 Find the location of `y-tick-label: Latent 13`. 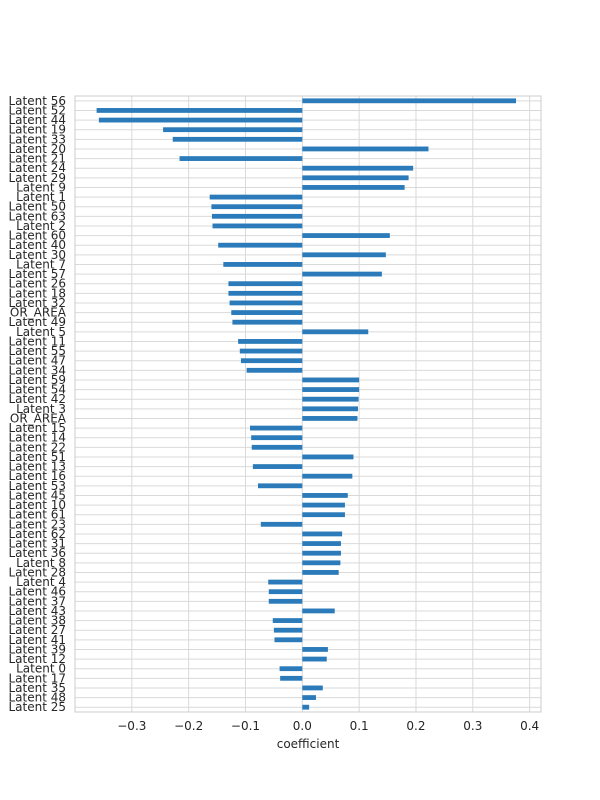

y-tick-label: Latent 13 is located at coordinates (37, 467).